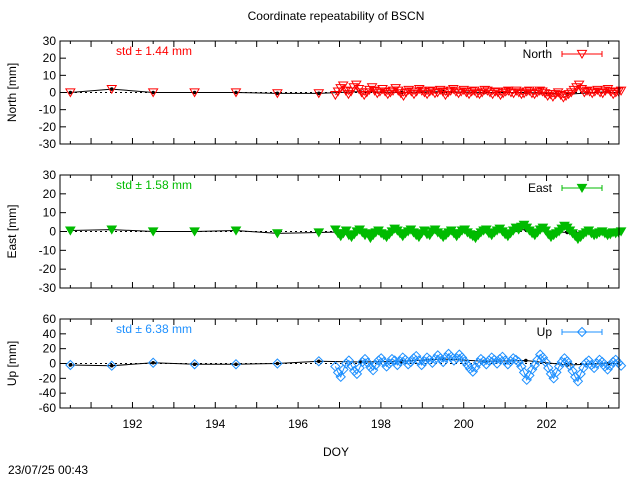  What do you see at coordinates (464, 424) in the screenshot?
I see `x-tick-label: 200` at bounding box center [464, 424].